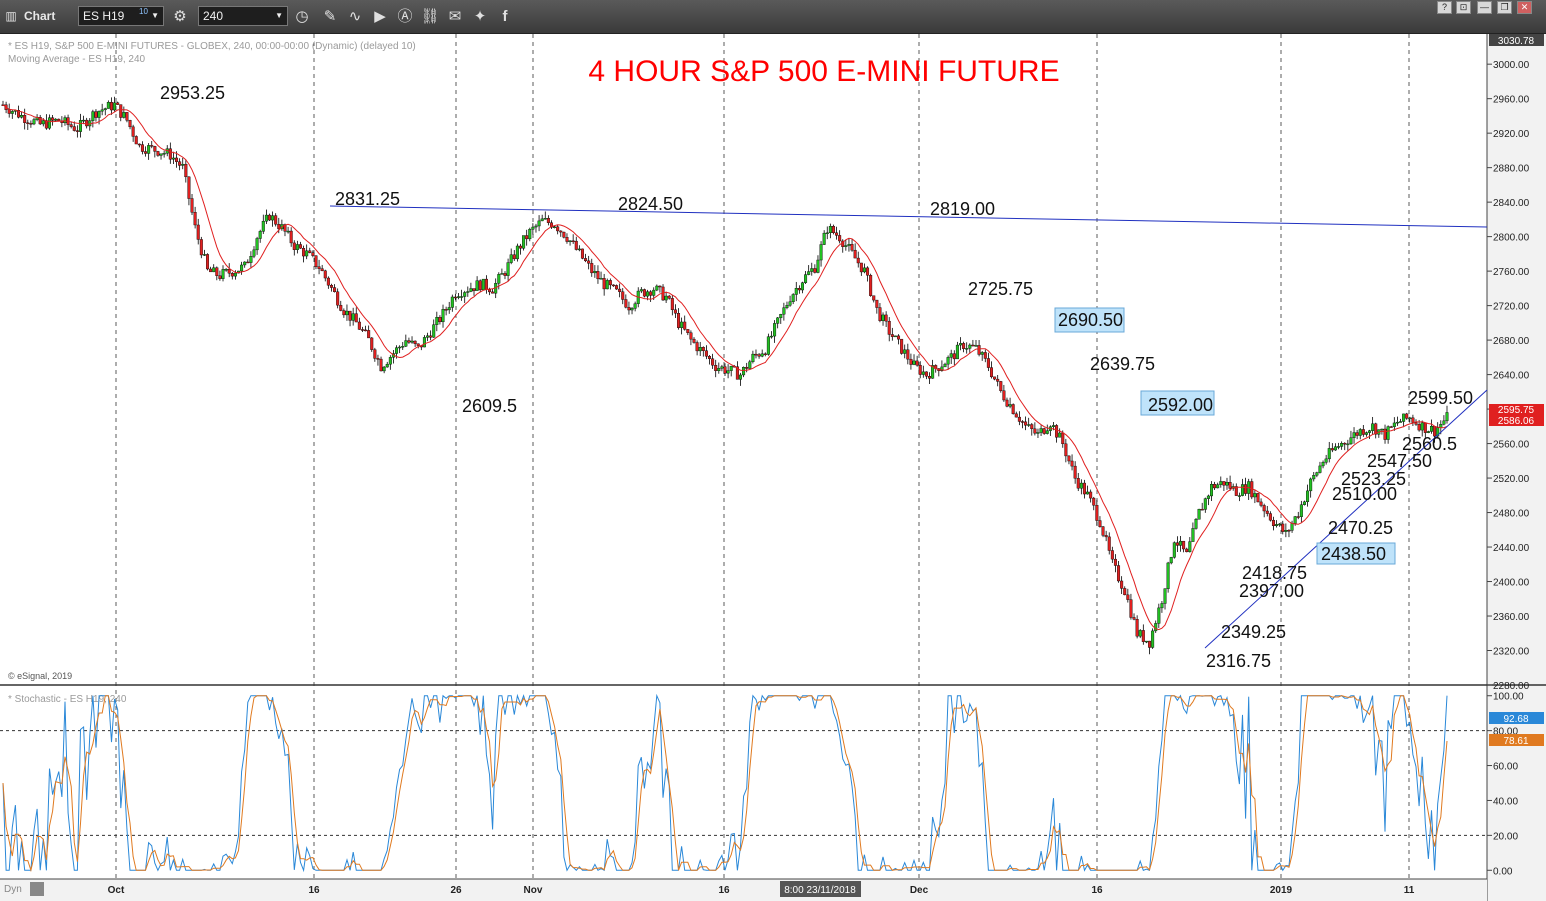 Image resolution: width=1546 pixels, height=901 pixels. Describe the element at coordinates (330, 16) in the screenshot. I see `pencil-draw-icon: ✎` at that location.